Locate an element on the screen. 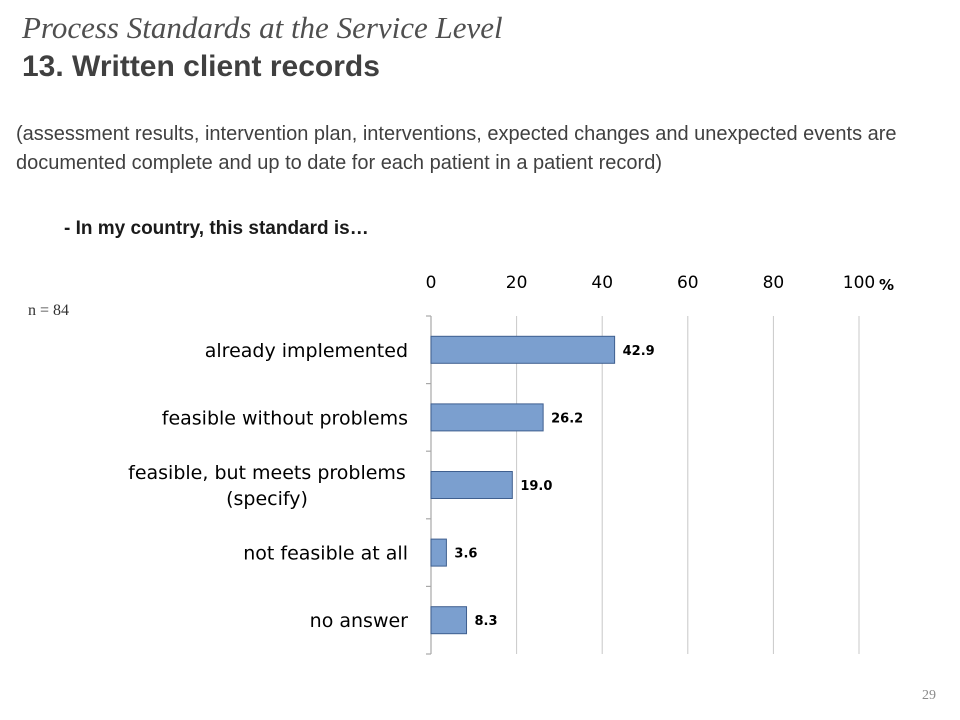 The width and height of the screenshot is (960, 720). category-label: (specify) is located at coordinates (267, 499).